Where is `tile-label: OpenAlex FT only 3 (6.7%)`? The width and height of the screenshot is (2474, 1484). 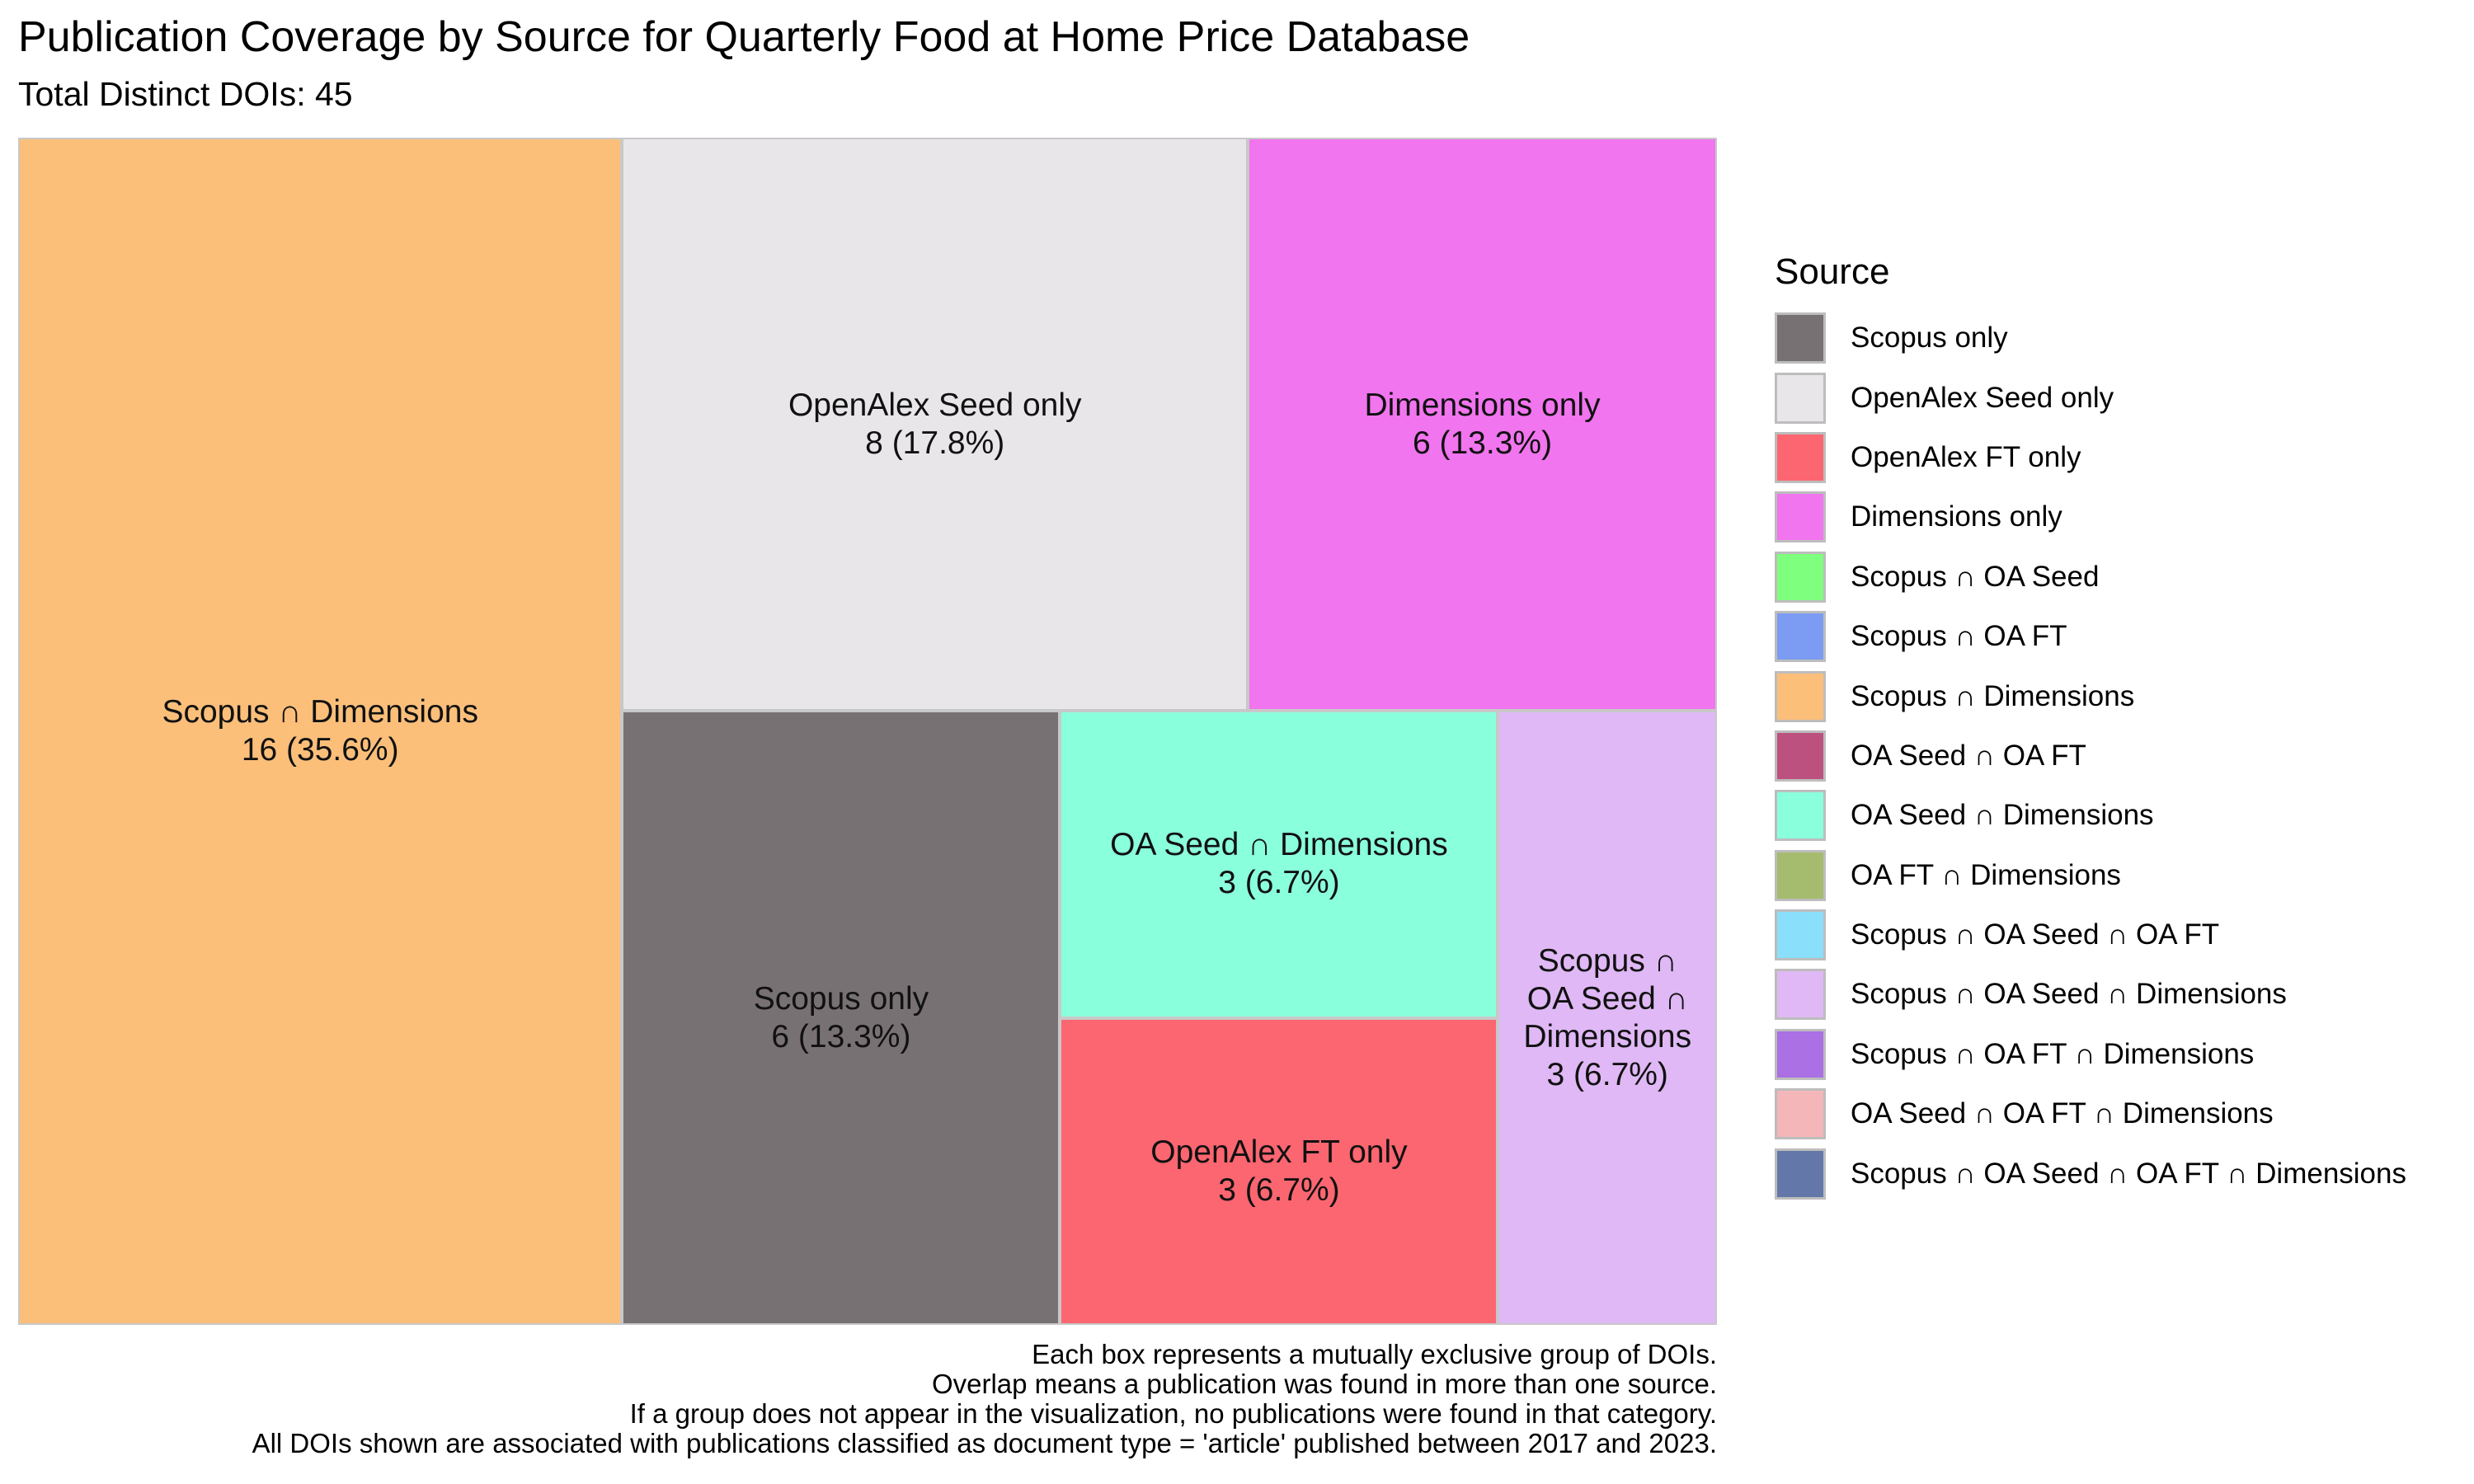 tile-label: OpenAlex FT only 3 (6.7%) is located at coordinates (1278, 1171).